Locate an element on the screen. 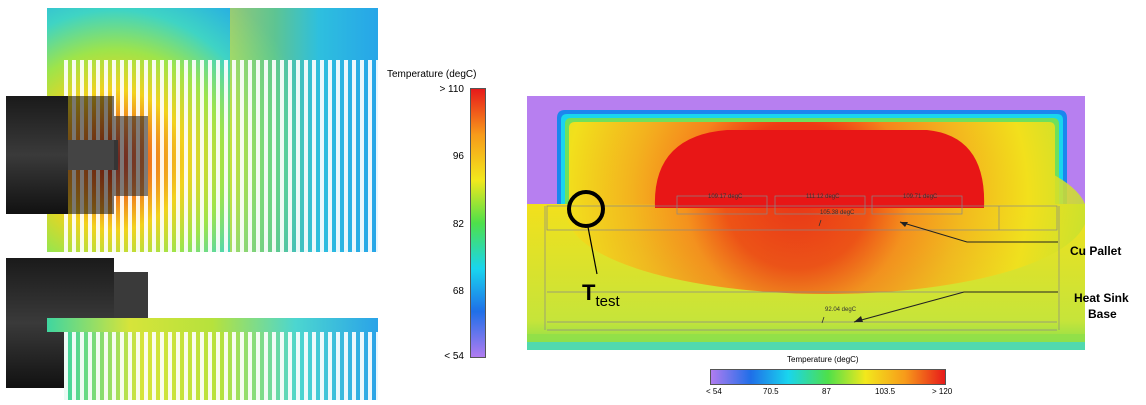 The width and height of the screenshot is (1146, 405). left-colorbar-tick-max: > 110 is located at coordinates (451, 89).